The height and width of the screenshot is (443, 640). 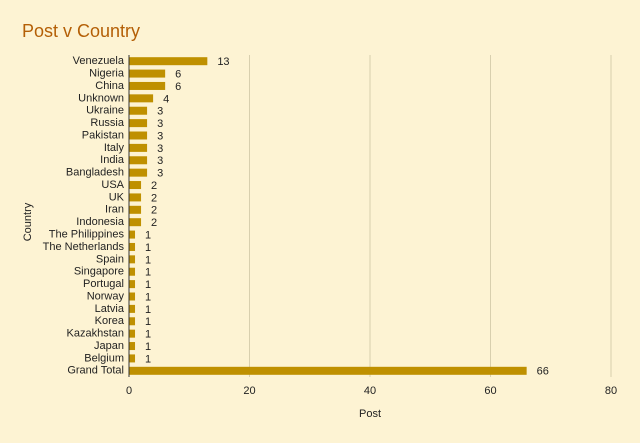 I want to click on y-tick-label: Latvia, so click(x=110, y=309).